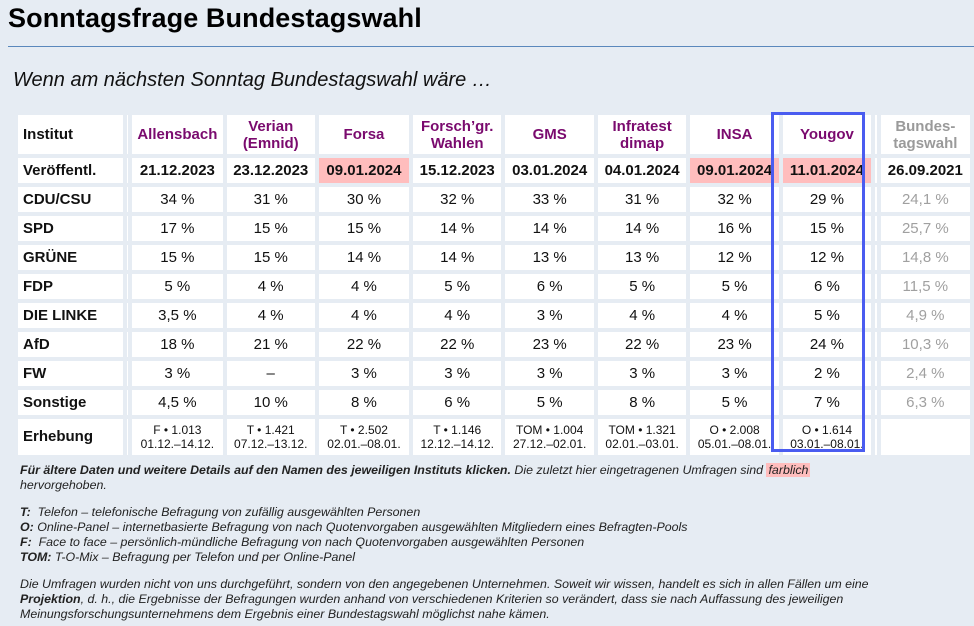  Describe the element at coordinates (925, 373) in the screenshot. I see `election-result: 2,4 %` at that location.